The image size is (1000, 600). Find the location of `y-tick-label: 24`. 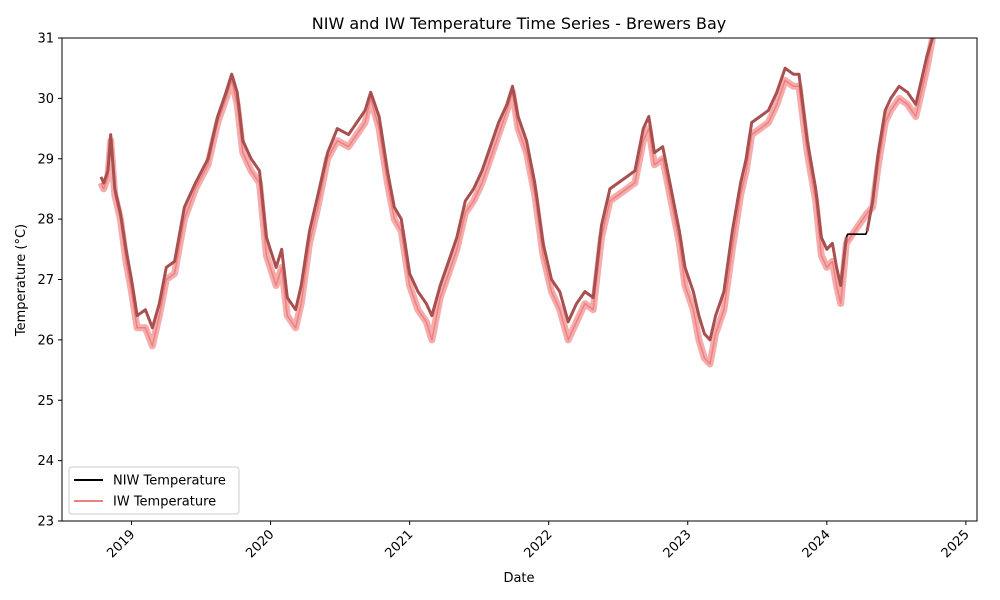

y-tick-label: 24 is located at coordinates (45, 461).